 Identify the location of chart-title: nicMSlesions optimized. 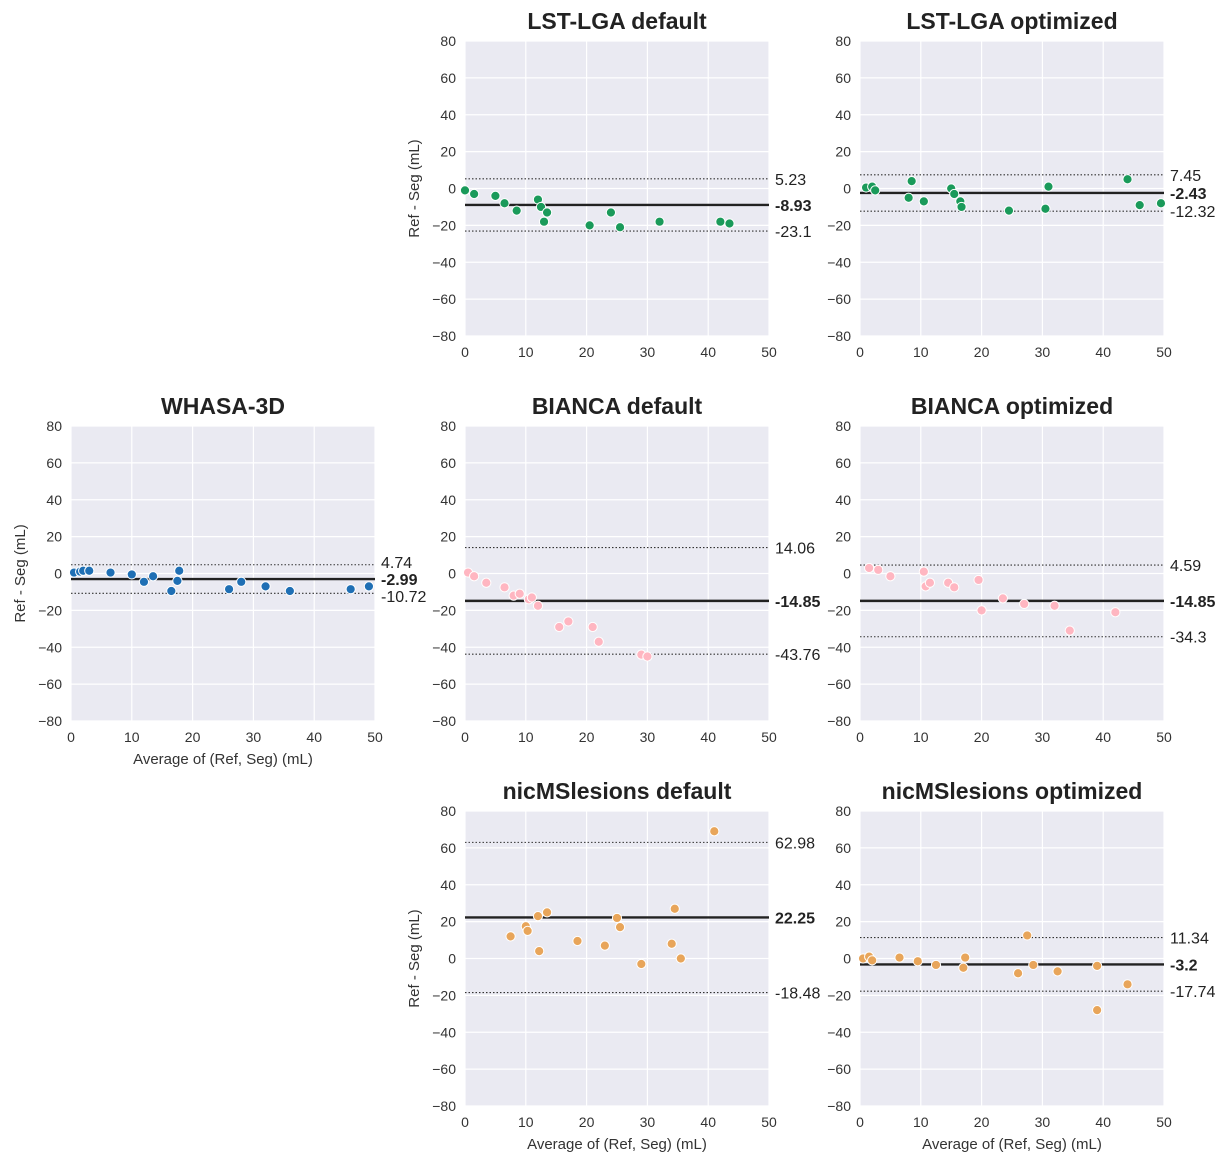
(1012, 791).